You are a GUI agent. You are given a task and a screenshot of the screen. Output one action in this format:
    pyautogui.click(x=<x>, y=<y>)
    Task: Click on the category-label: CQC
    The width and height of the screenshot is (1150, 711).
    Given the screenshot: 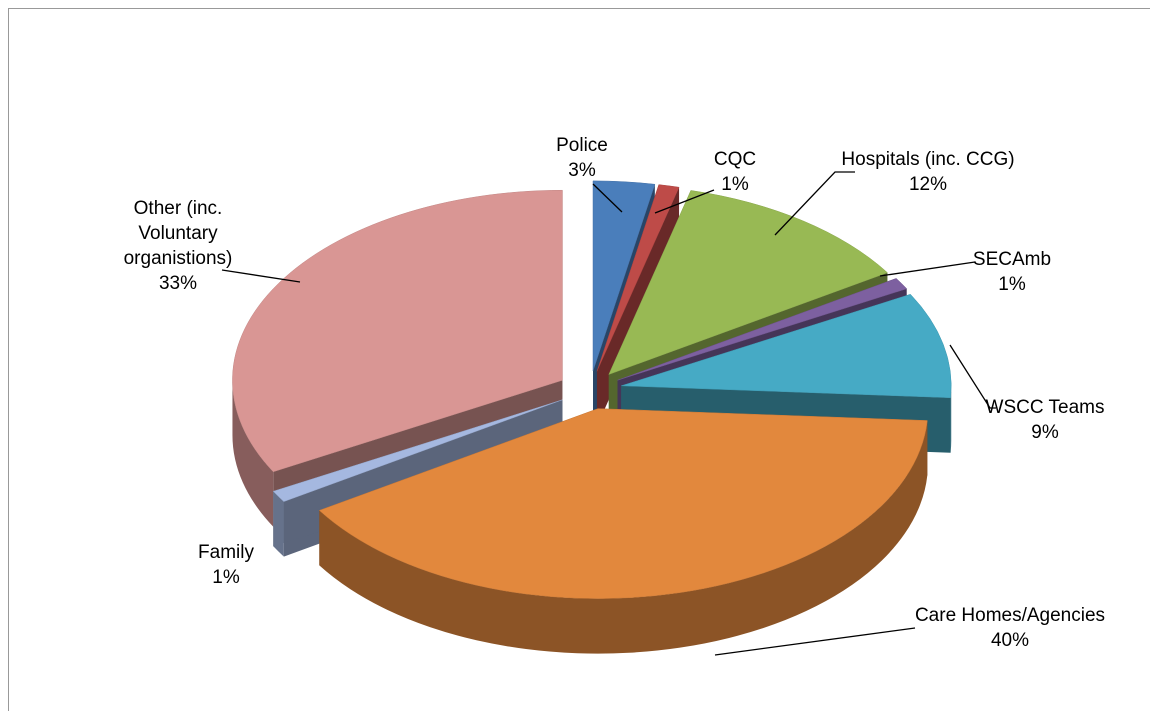 What is the action you would take?
    pyautogui.click(x=735, y=159)
    